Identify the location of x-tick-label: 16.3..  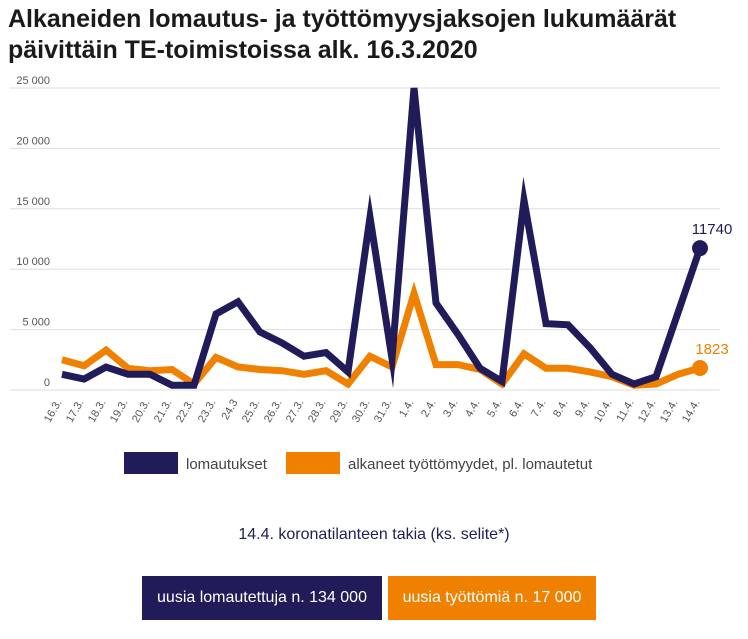
(53, 411).